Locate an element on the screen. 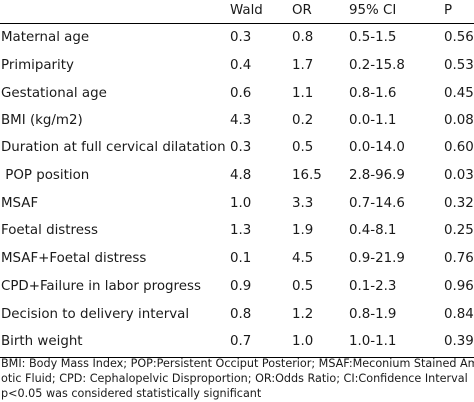 Image resolution: width=474 pixels, height=402 pixels. table-row: Gestational age 0.6 1.1 0.8-1.6 0.45 is located at coordinates (237, 94).